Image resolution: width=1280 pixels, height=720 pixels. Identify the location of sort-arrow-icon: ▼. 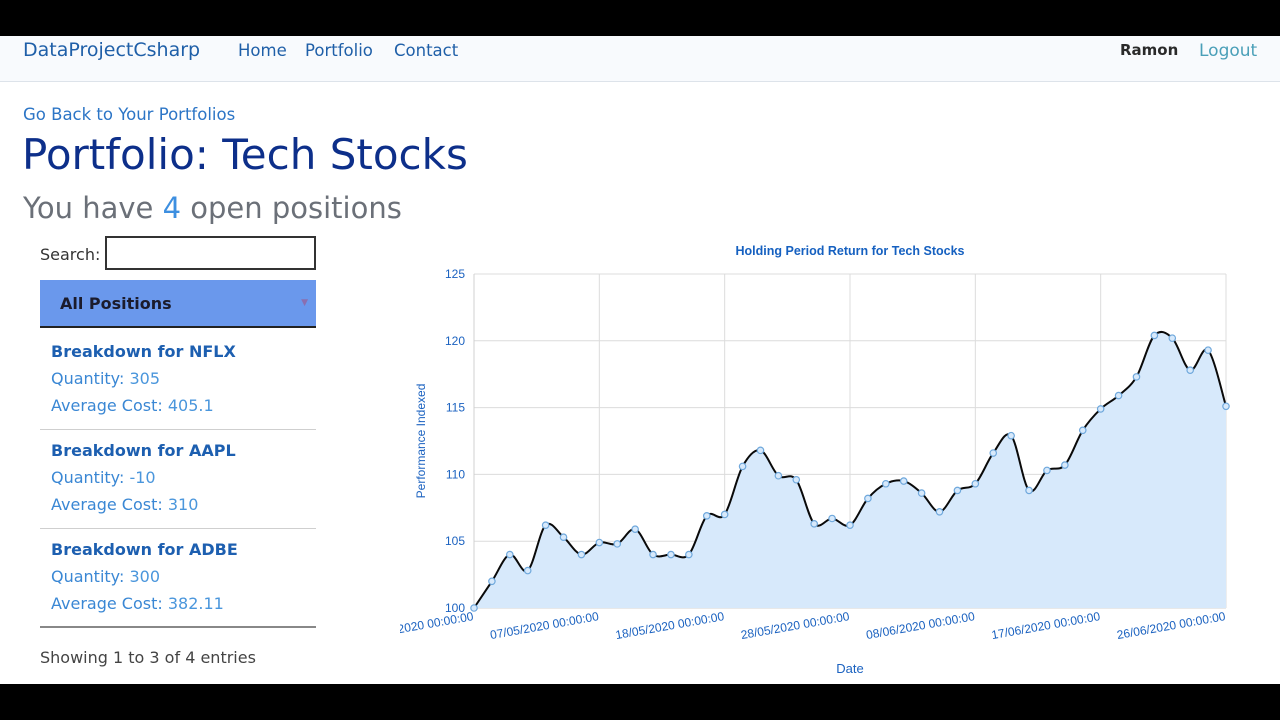
(304, 303).